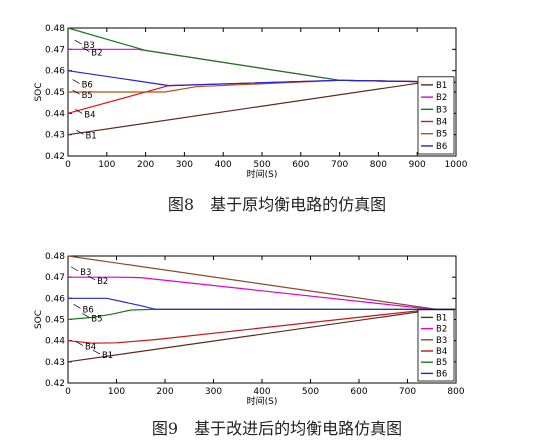  What do you see at coordinates (277, 428) in the screenshot?
I see `figure-9-caption: 图9 基于改进后的均衡电路仿真图` at bounding box center [277, 428].